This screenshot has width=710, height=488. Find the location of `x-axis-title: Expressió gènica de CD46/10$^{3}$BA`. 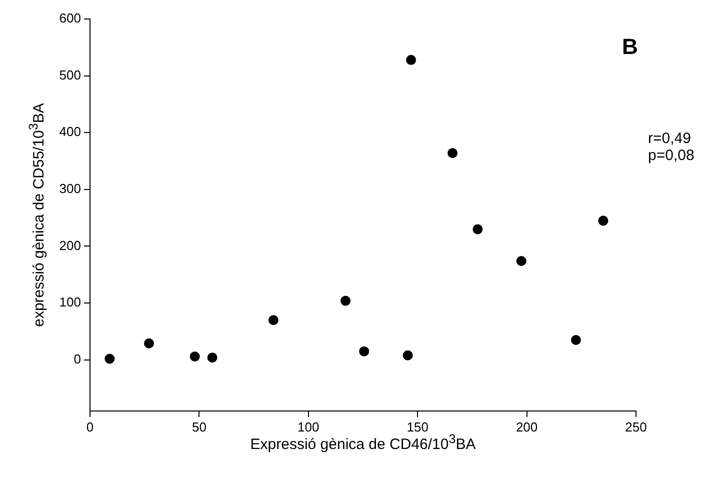

x-axis-title: Expressió gènica de CD46/10$^{3}$BA is located at coordinates (363, 442).